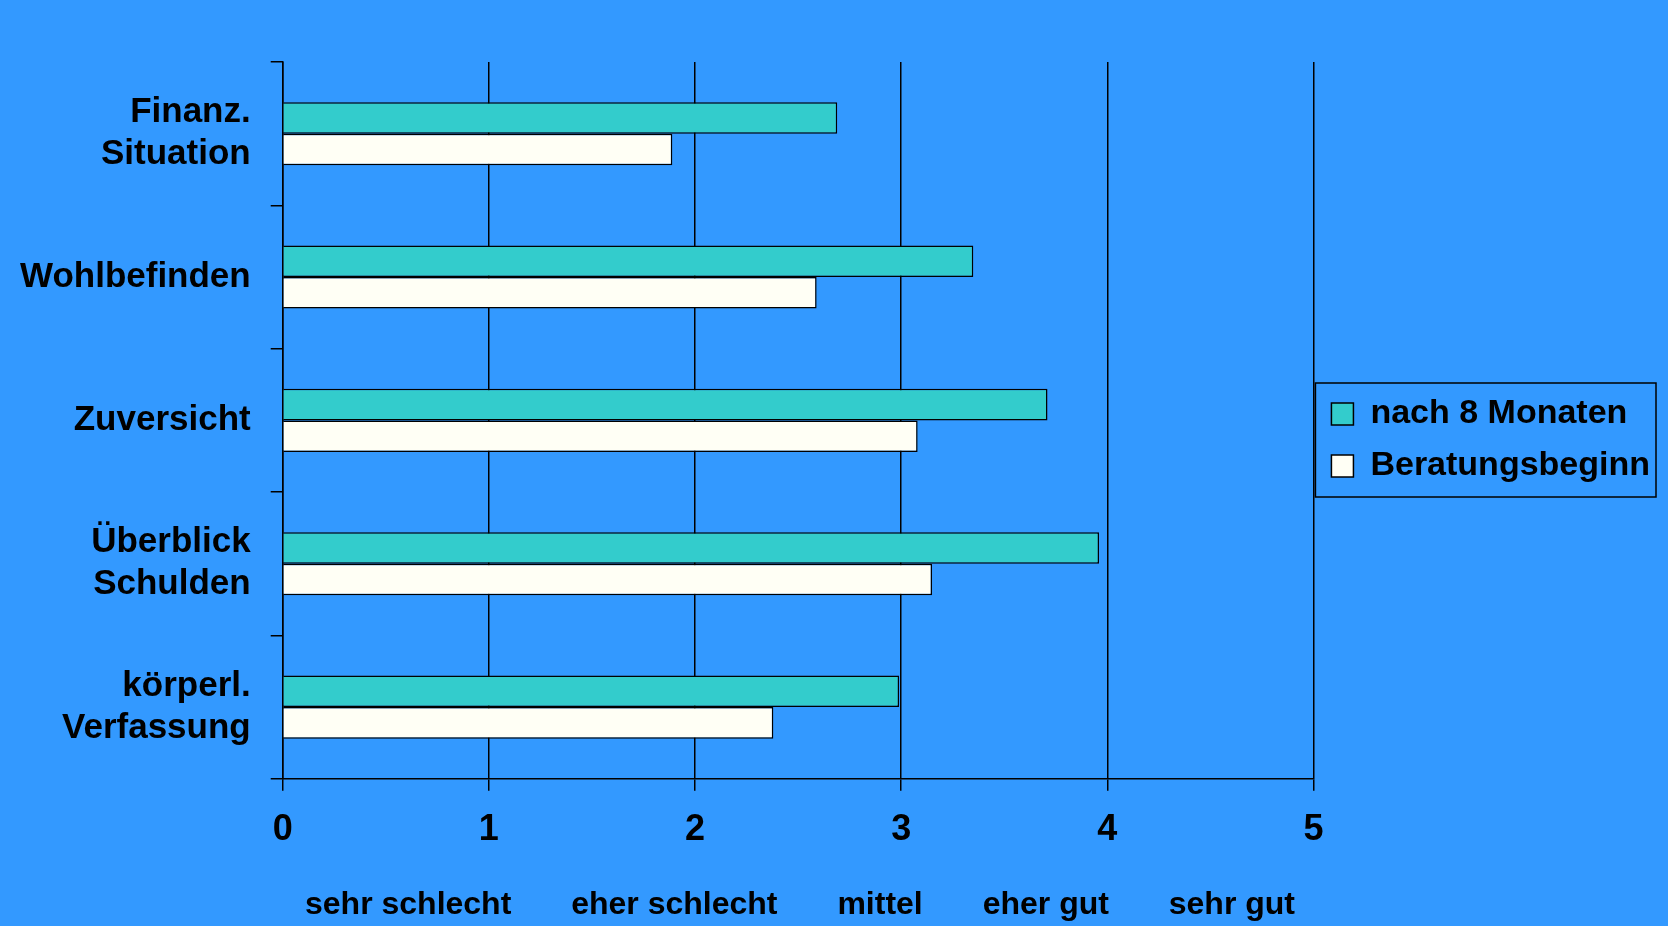 The width and height of the screenshot is (1668, 926). I want to click on x-tick-label: 0, so click(282, 828).